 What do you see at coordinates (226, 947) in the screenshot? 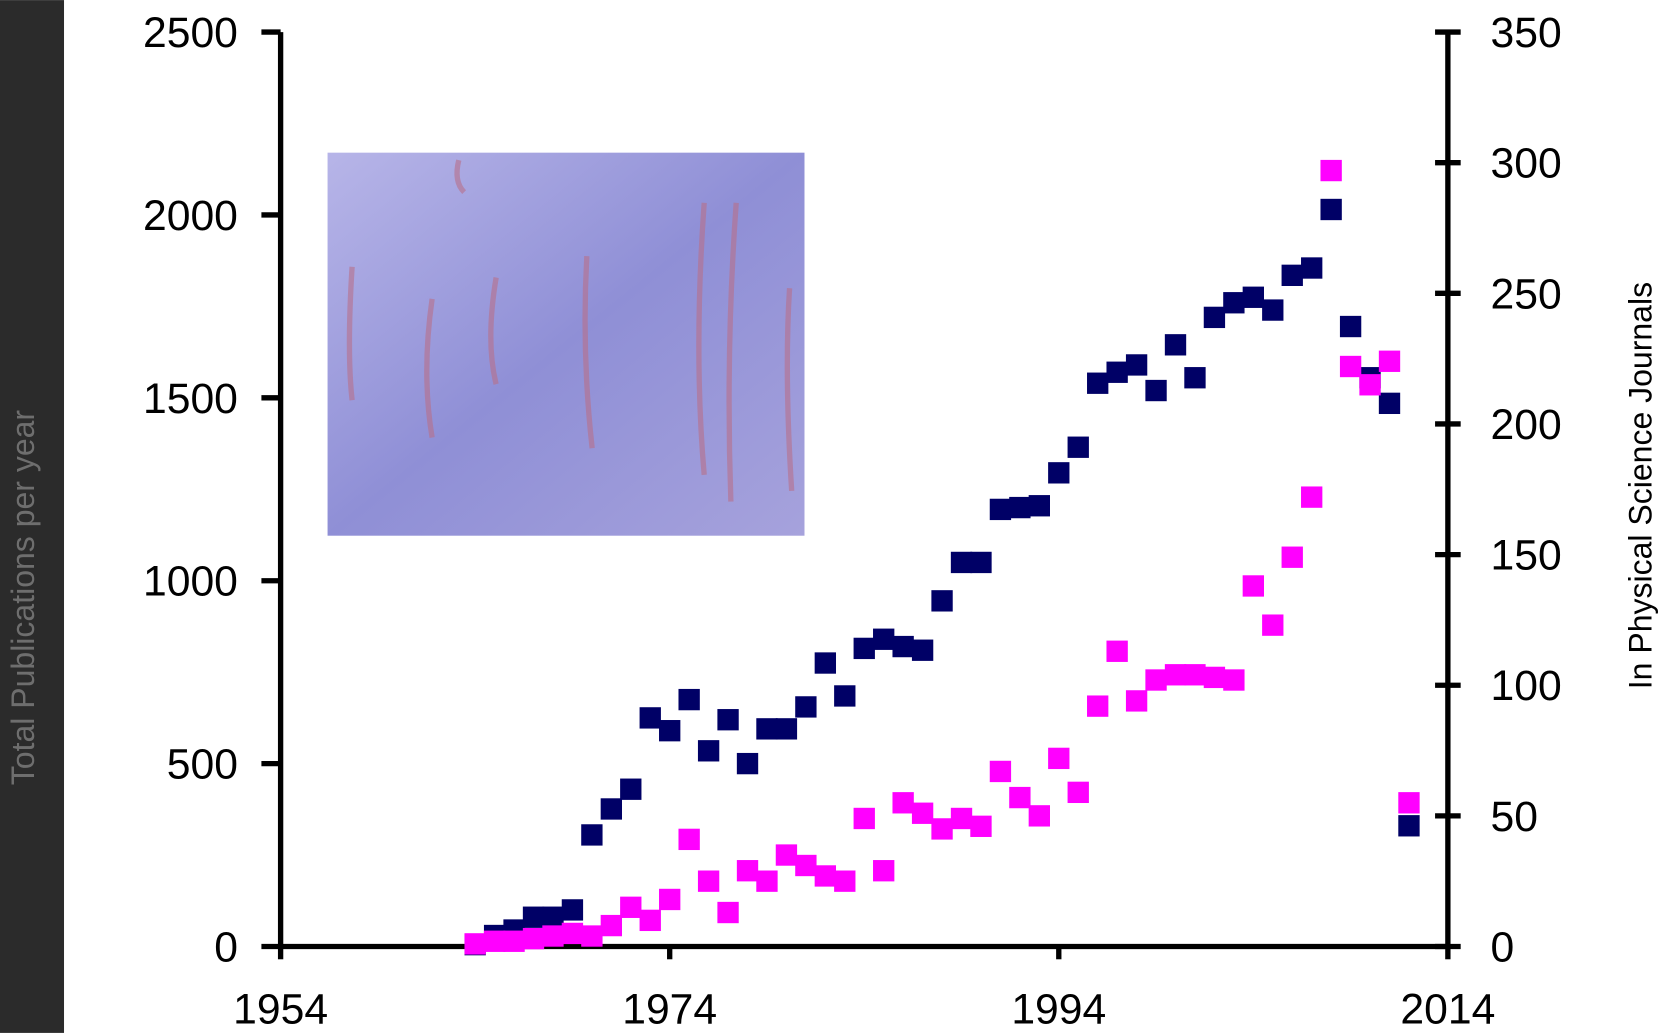
I see `y-tick-label: 0` at bounding box center [226, 947].